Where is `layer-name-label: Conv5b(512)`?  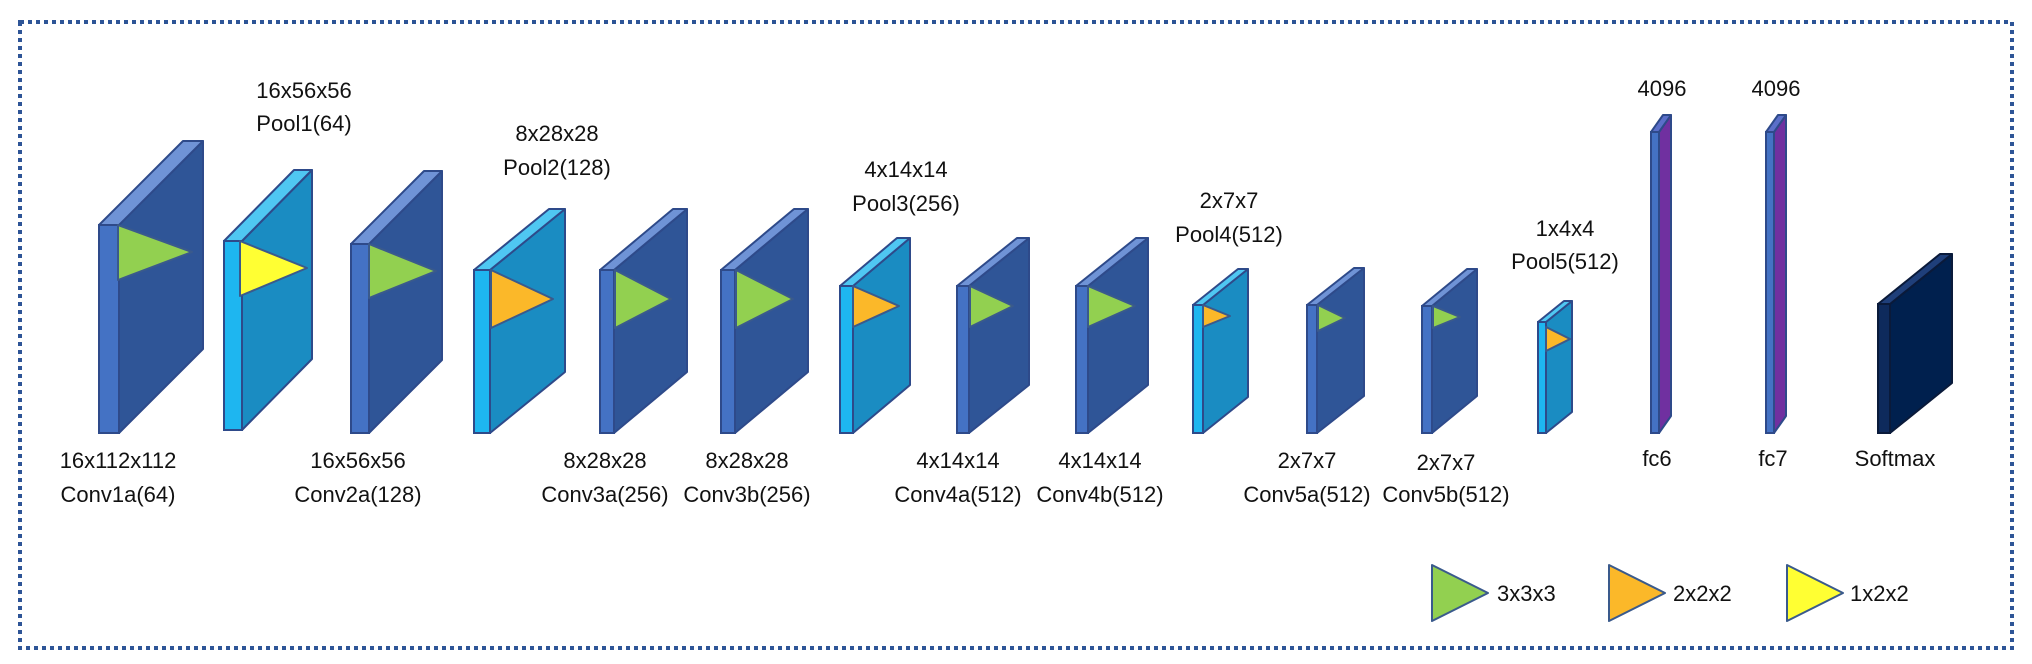
layer-name-label: Conv5b(512) is located at coordinates (1445, 494).